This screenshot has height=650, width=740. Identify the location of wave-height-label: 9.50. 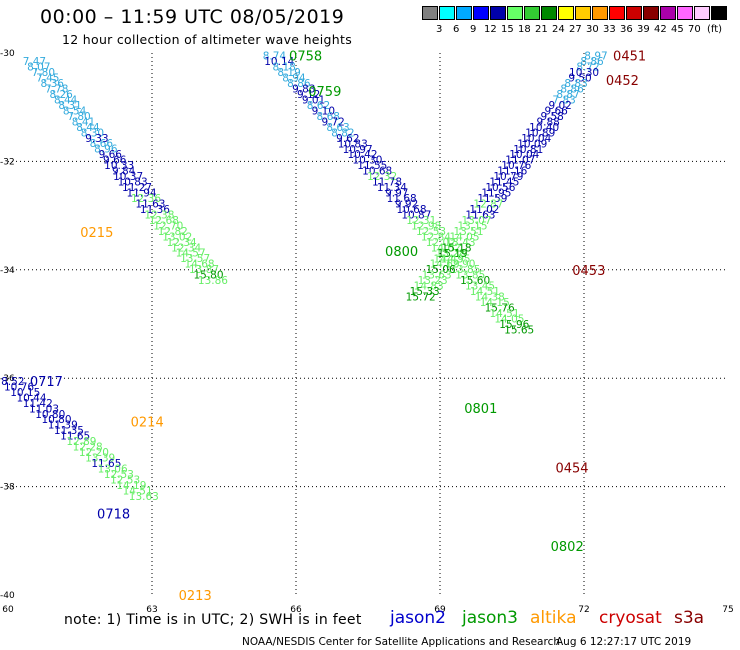
(579, 79).